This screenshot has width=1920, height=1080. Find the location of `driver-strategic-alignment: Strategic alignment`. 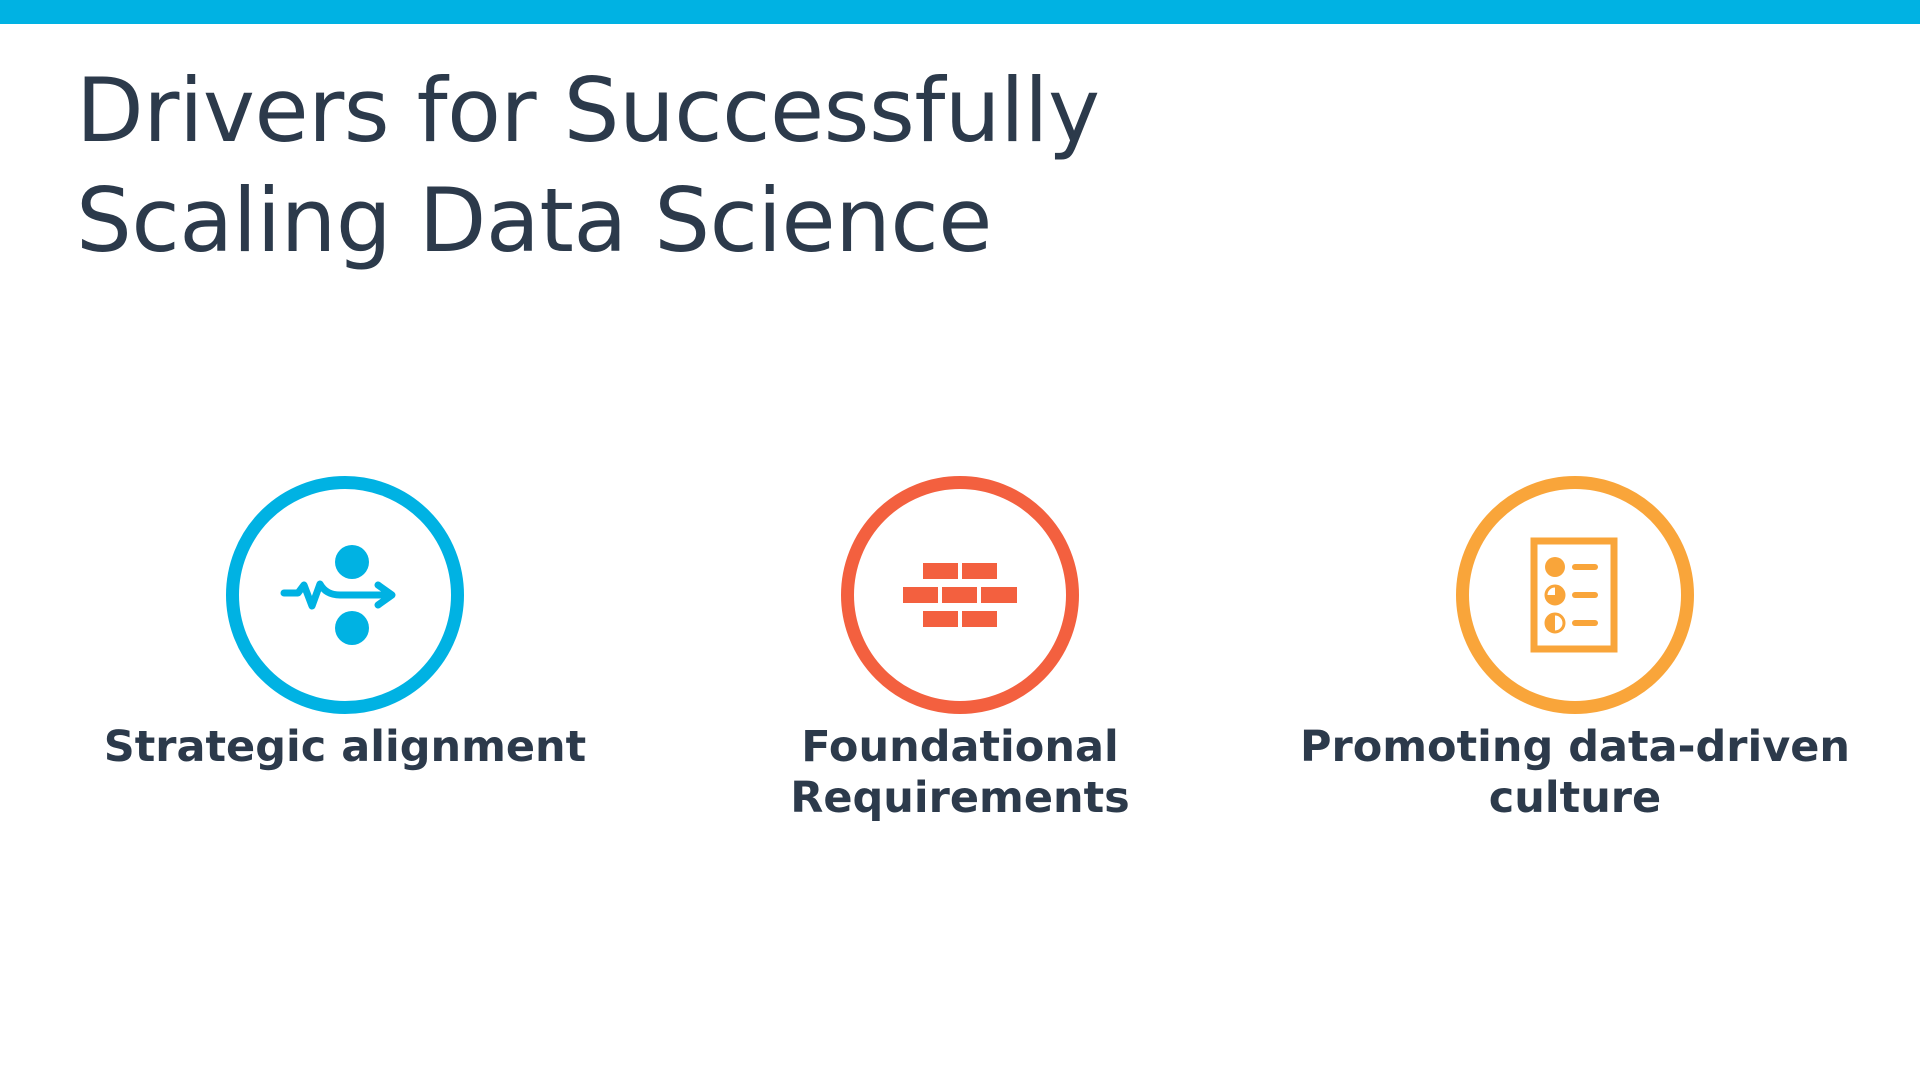

driver-strategic-alignment: Strategic alignment is located at coordinates (345, 624).